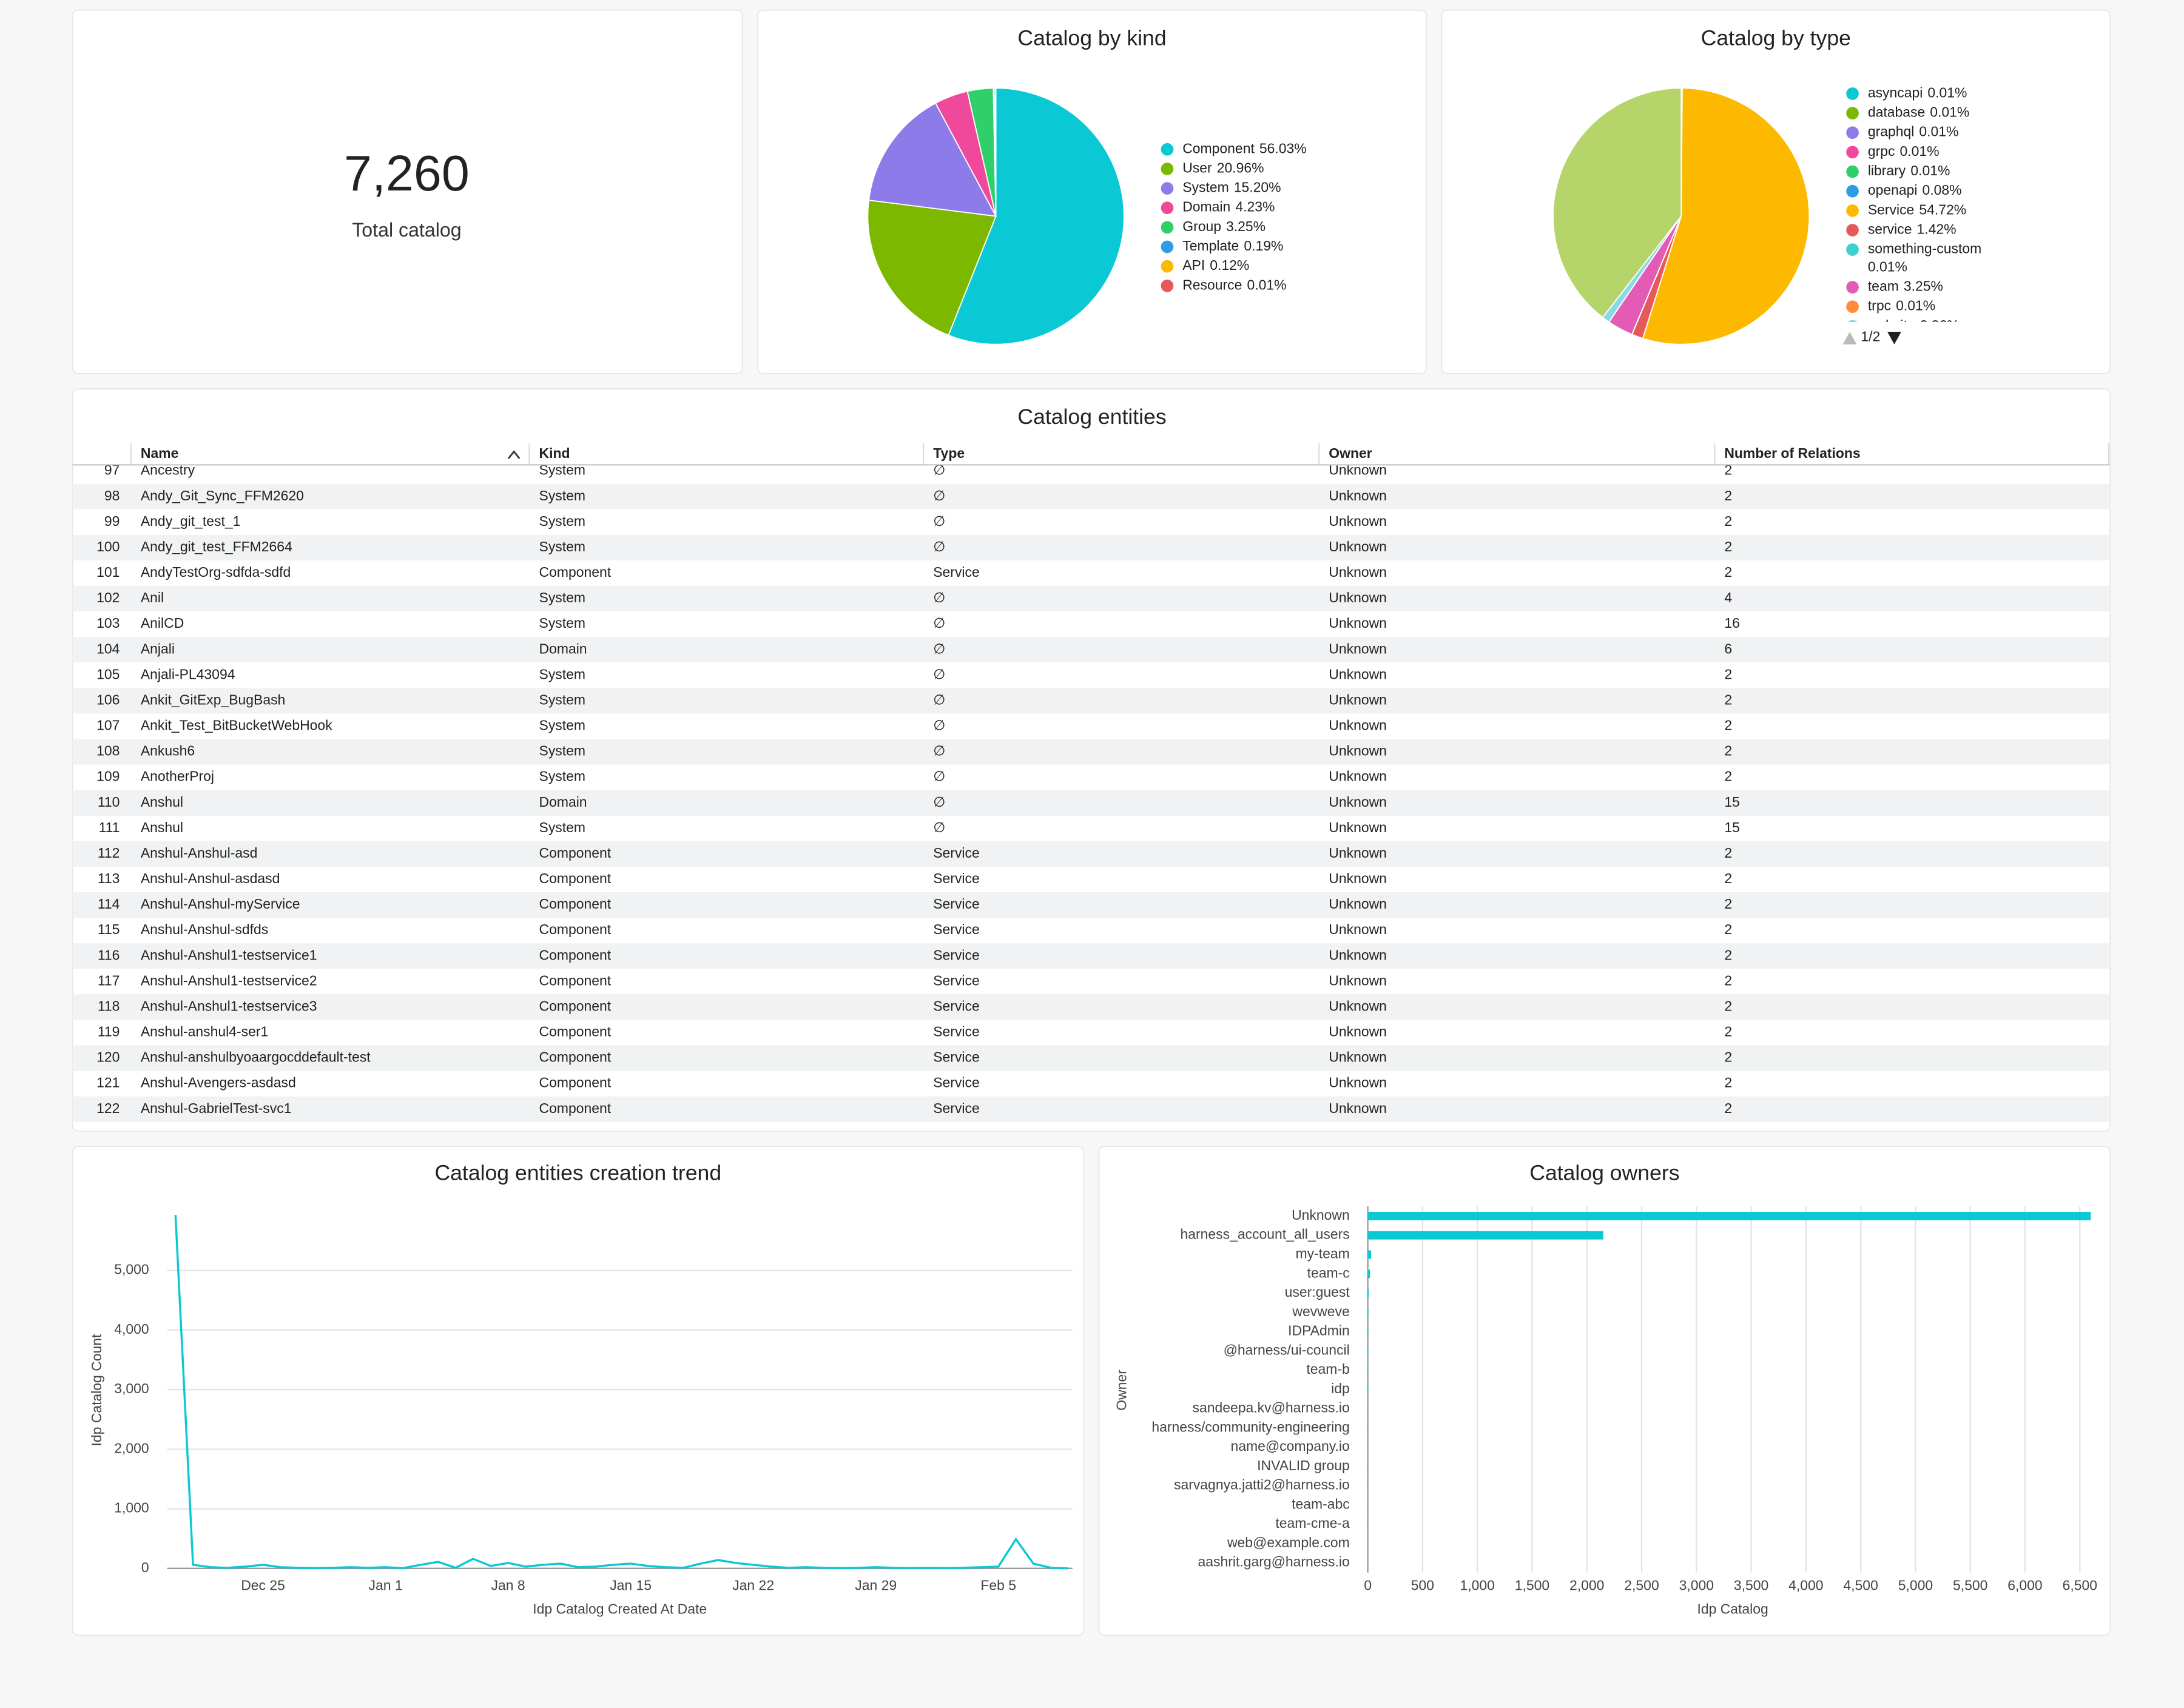 Image resolution: width=2184 pixels, height=1708 pixels. I want to click on x-tick-label: 500, so click(1422, 1586).